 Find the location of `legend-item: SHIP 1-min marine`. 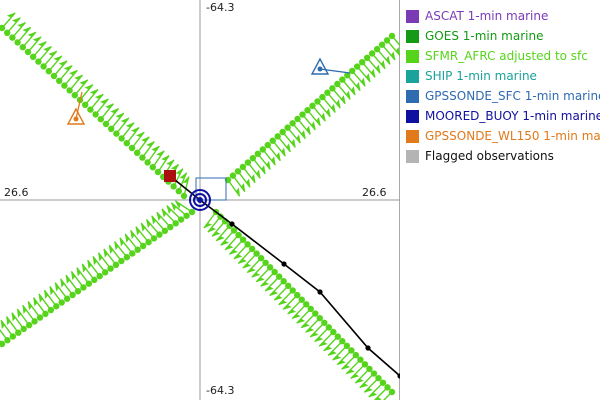

legend-item: SHIP 1-min marine is located at coordinates (502, 76).